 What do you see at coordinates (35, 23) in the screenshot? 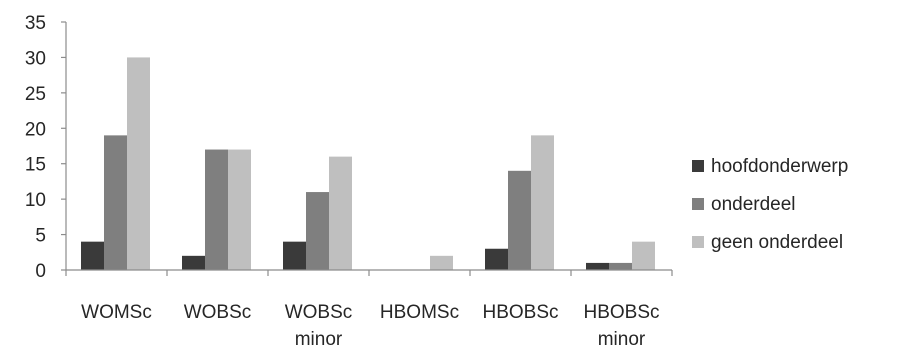
I see `y-tick-label: 35` at bounding box center [35, 23].